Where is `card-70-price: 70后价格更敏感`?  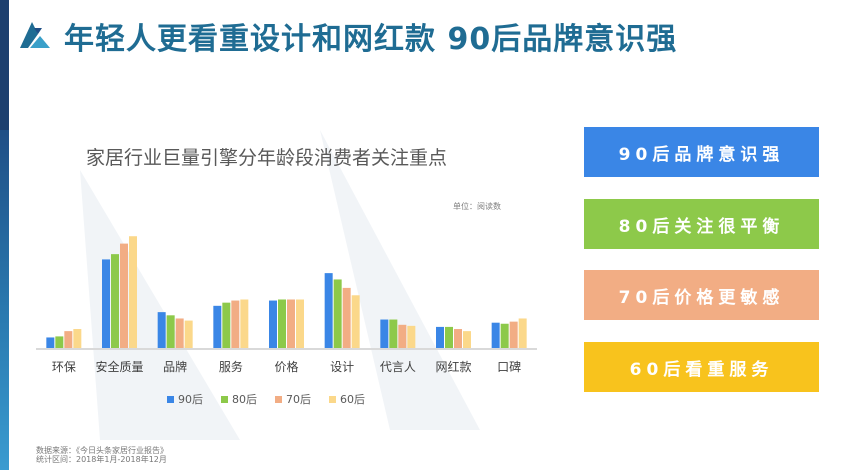 card-70-price: 70后价格更敏感 is located at coordinates (701, 295).